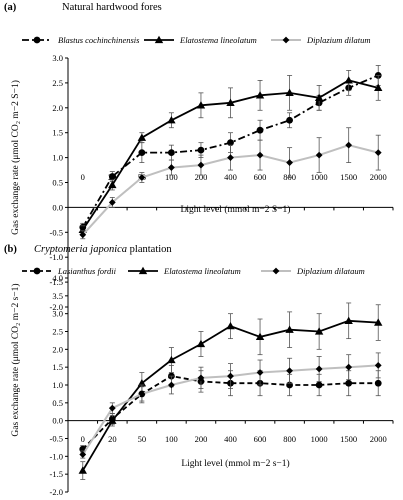  Describe the element at coordinates (57, 278) in the screenshot. I see `y-tick-label: 4.0` at that location.